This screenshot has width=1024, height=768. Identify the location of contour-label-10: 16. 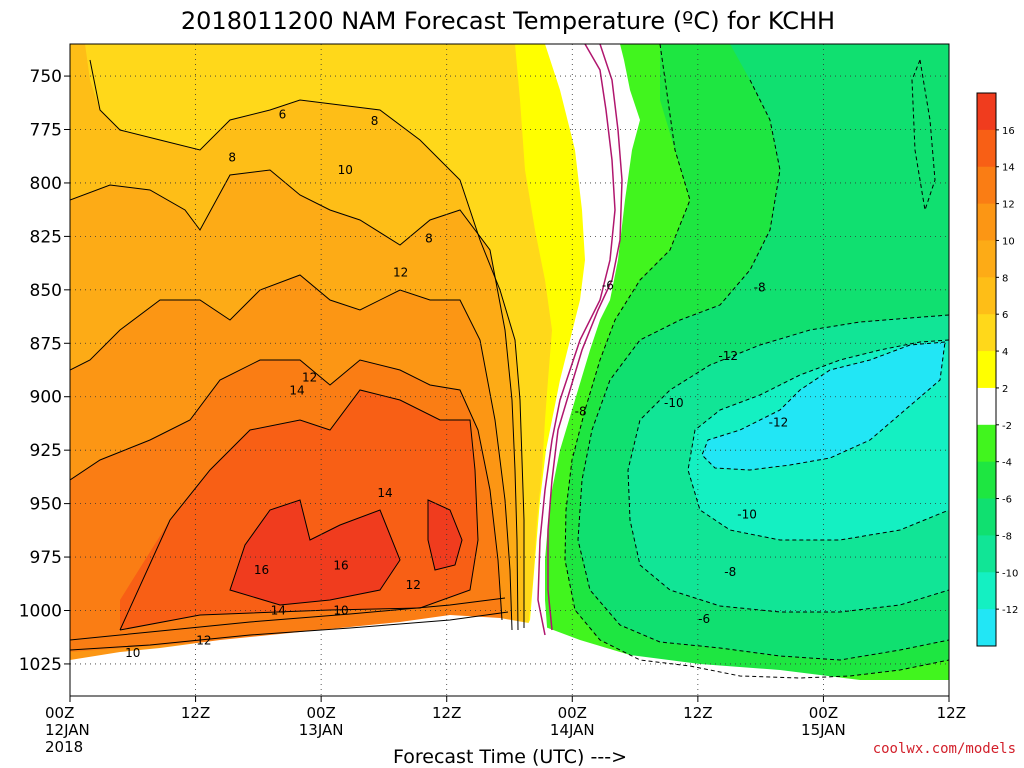
(340, 566).